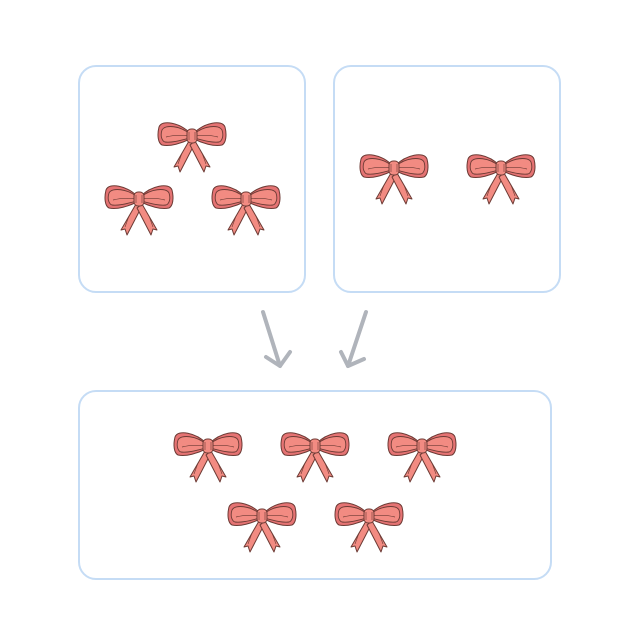 This screenshot has height=630, width=630. Describe the element at coordinates (276, 339) in the screenshot. I see `arrow-left-icon` at that location.